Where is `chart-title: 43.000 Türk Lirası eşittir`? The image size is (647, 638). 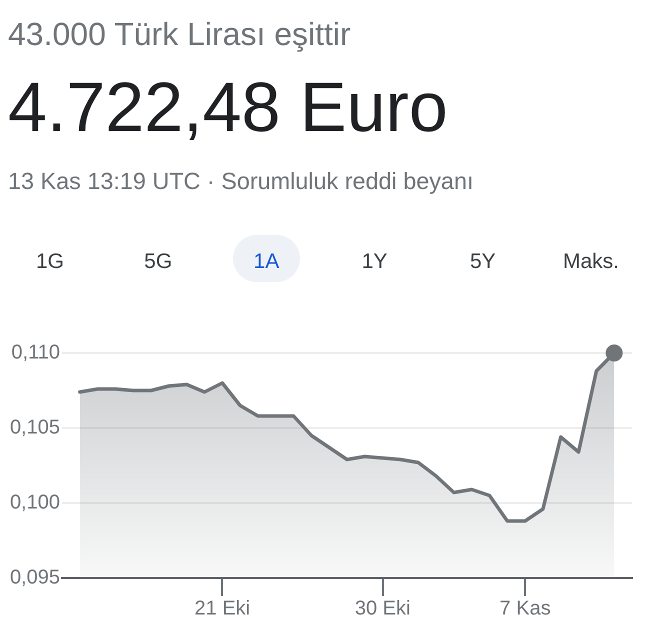 chart-title: 43.000 Türk Lirası eşittir is located at coordinates (179, 34).